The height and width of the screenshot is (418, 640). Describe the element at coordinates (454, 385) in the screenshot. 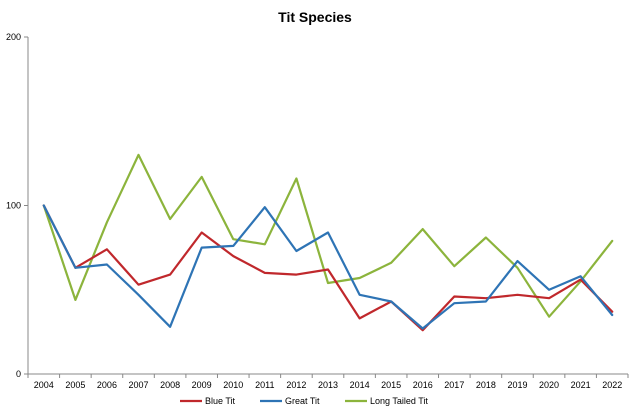

I see `x-tick-label: 2017` at that location.